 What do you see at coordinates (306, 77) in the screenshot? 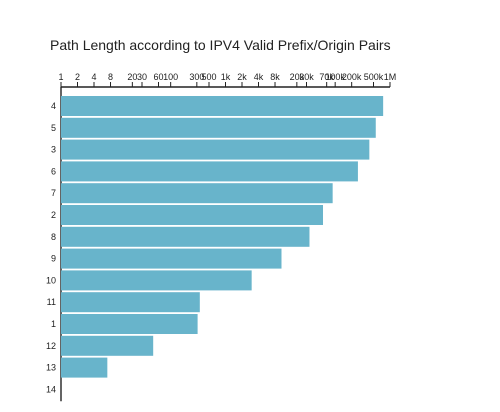
I see `x-tick-label: 30k` at bounding box center [306, 77].